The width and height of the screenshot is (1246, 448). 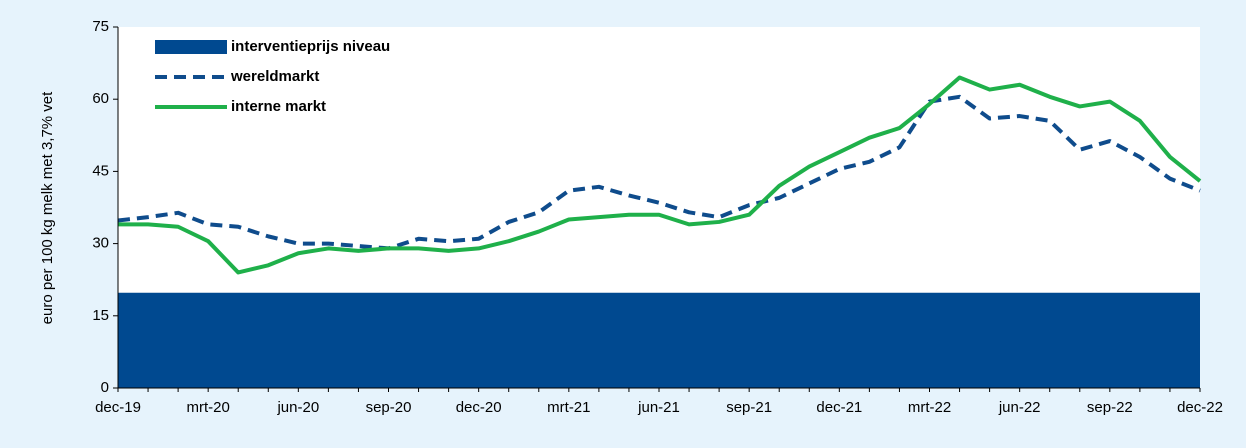 What do you see at coordinates (658, 407) in the screenshot?
I see `x-tick-label: jun-21` at bounding box center [658, 407].